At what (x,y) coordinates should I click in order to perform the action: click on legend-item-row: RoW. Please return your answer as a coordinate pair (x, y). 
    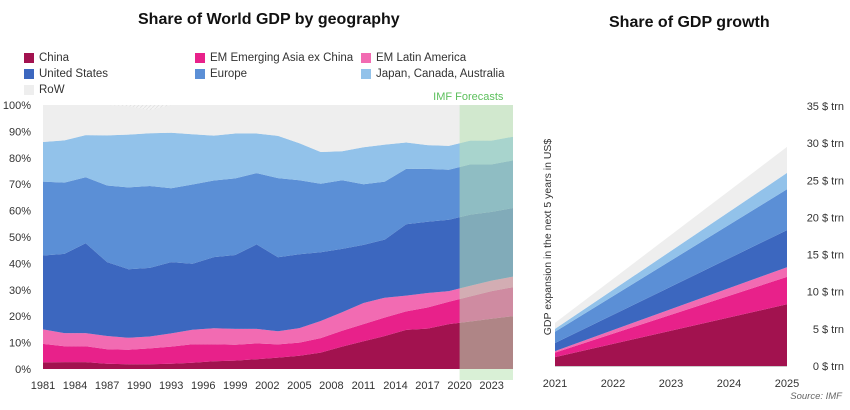
    Looking at the image, I should click on (44, 90).